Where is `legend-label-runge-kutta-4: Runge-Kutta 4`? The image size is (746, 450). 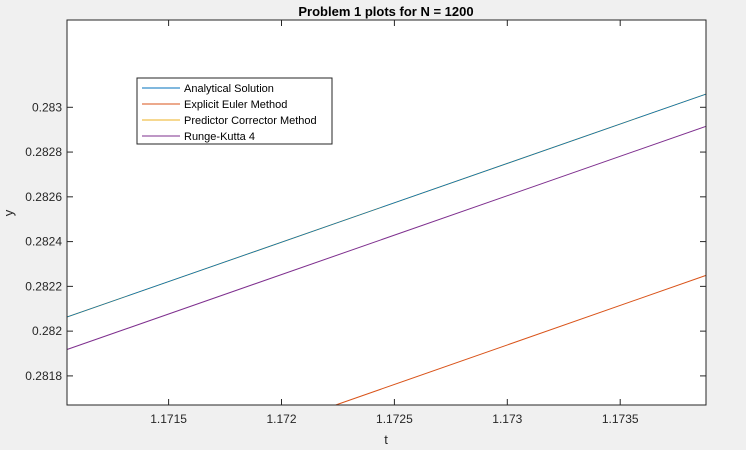
legend-label-runge-kutta-4: Runge-Kutta 4 is located at coordinates (219, 137).